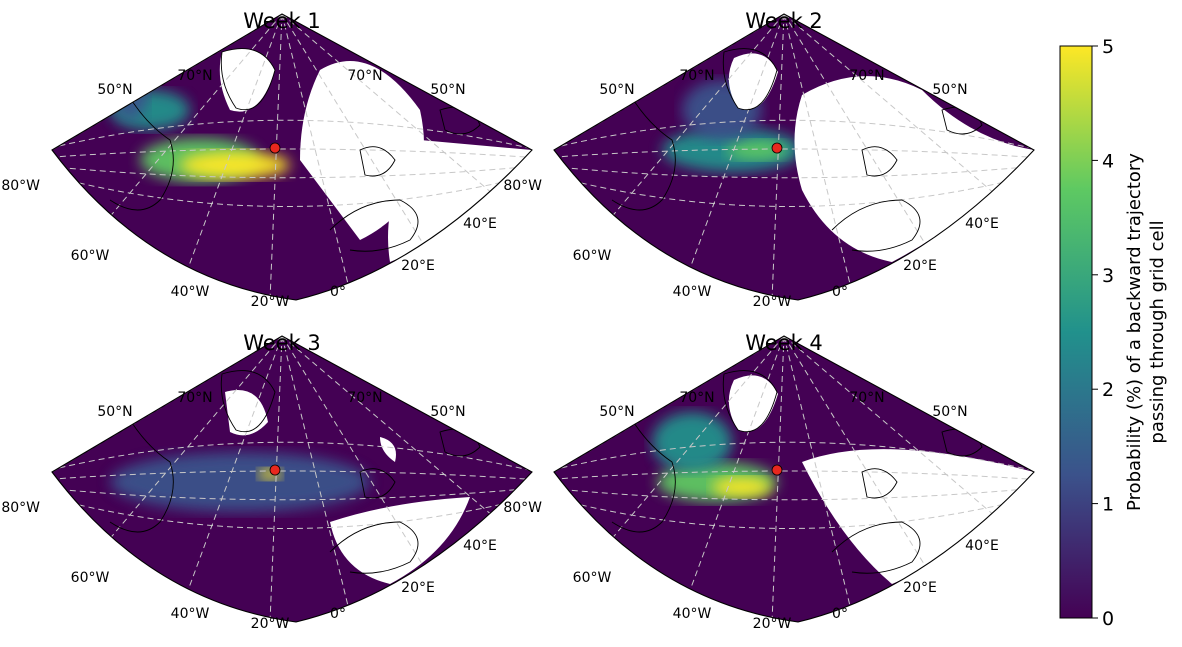 This screenshot has width=1182, height=647. What do you see at coordinates (784, 21) in the screenshot?
I see `panel-title: Week 2` at bounding box center [784, 21].